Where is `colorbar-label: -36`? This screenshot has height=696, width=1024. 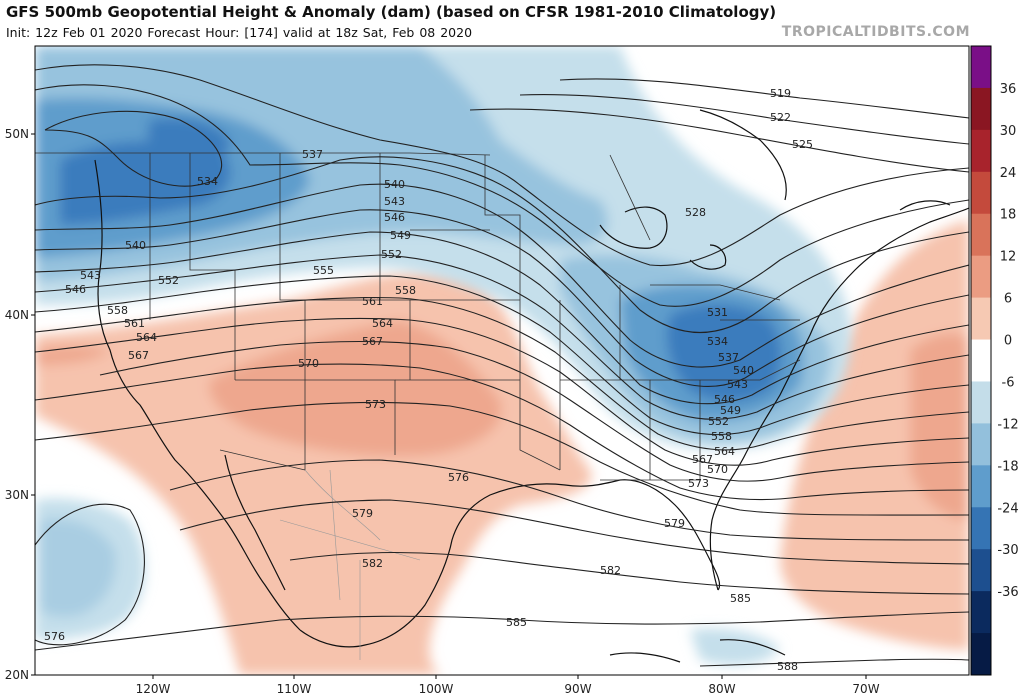
colorbar-label: -36 is located at coordinates (1007, 592).